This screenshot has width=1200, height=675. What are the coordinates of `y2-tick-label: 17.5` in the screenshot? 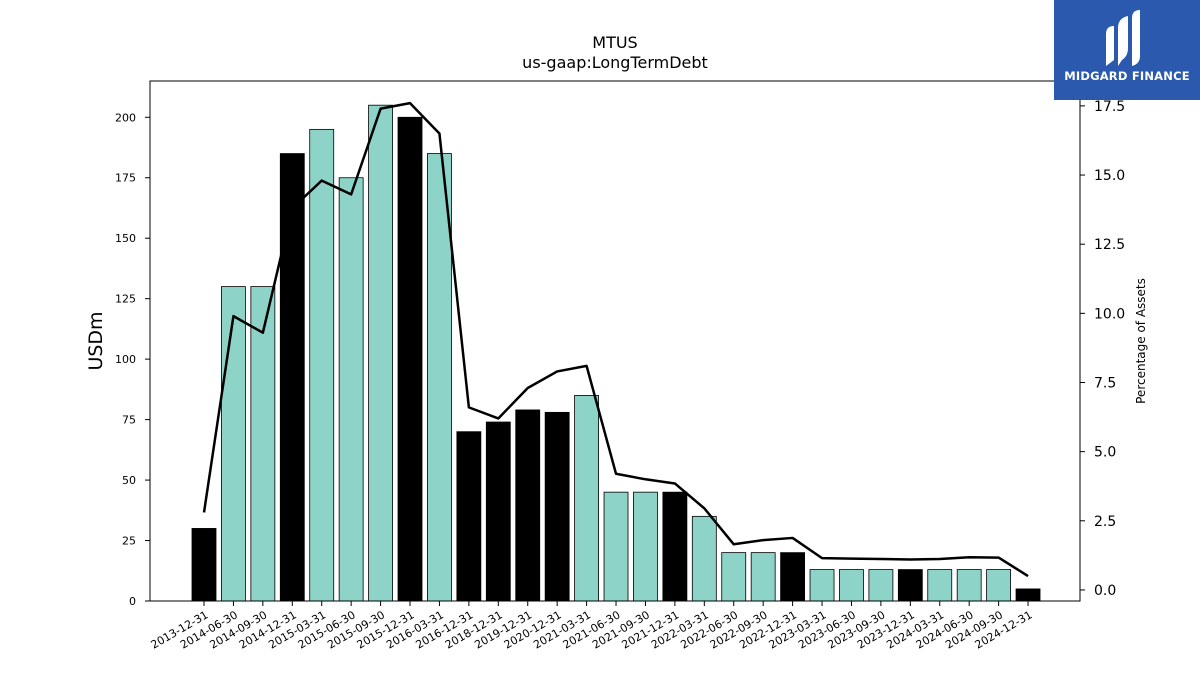 It's located at (1109, 107).